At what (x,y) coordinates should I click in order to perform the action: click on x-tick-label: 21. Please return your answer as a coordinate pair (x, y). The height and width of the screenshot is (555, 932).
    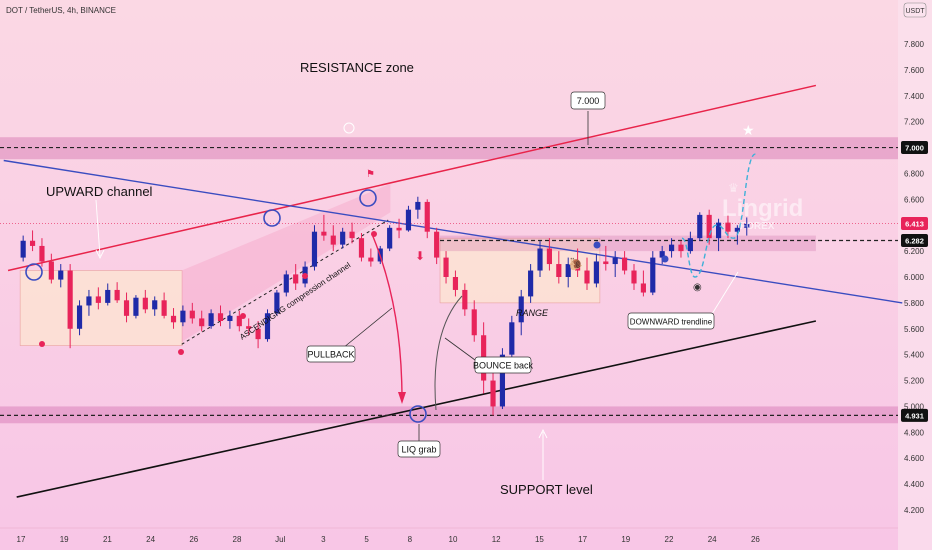
    Looking at the image, I should click on (107, 539).